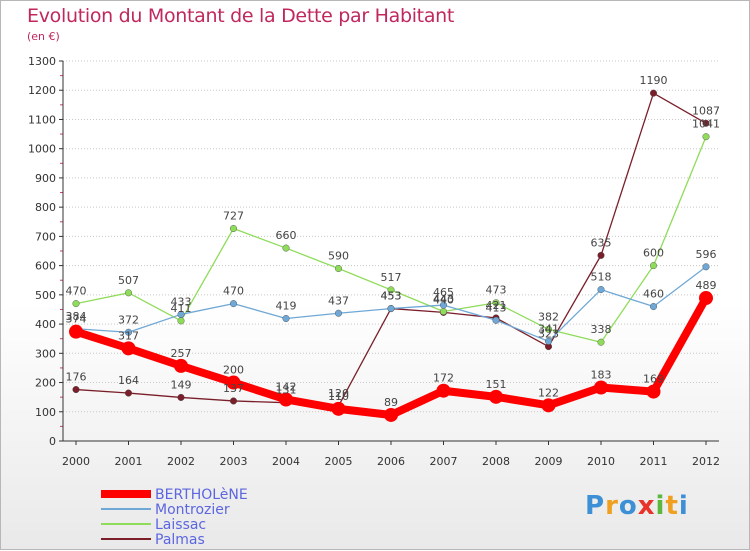  What do you see at coordinates (45, 295) in the screenshot?
I see `y-tick-label: 500` at bounding box center [45, 295].